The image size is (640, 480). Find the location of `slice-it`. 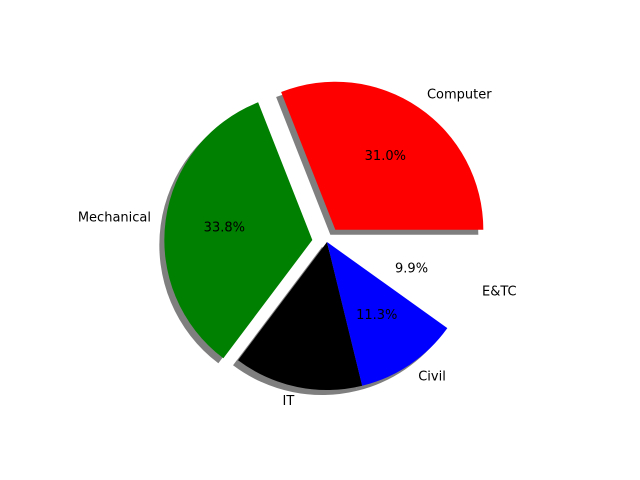

slice-it is located at coordinates (300, 316).